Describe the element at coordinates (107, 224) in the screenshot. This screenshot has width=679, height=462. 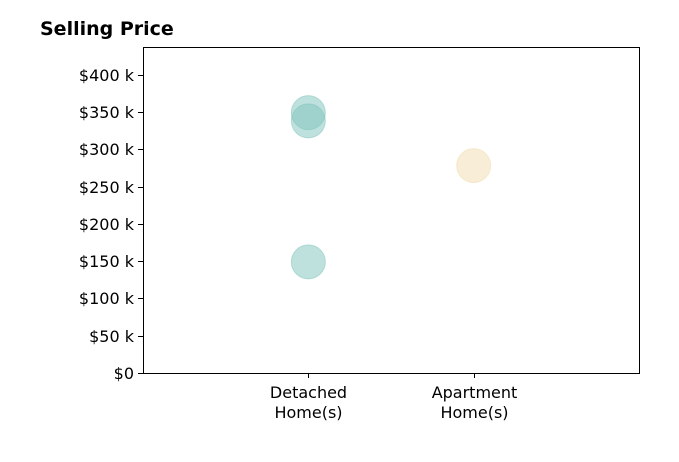
I see `y-tick-label-4: $200 k` at that location.